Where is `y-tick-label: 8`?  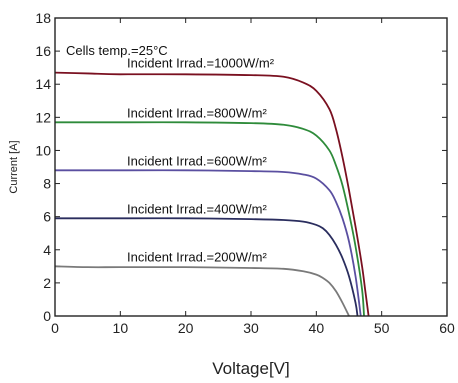
y-tick-label: 8 is located at coordinates (47, 184).